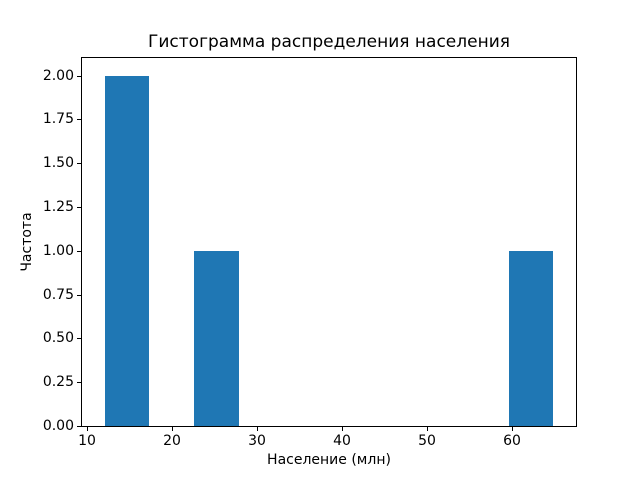  Describe the element at coordinates (58, 338) in the screenshot. I see `y-tick-label: 0.50` at that location.